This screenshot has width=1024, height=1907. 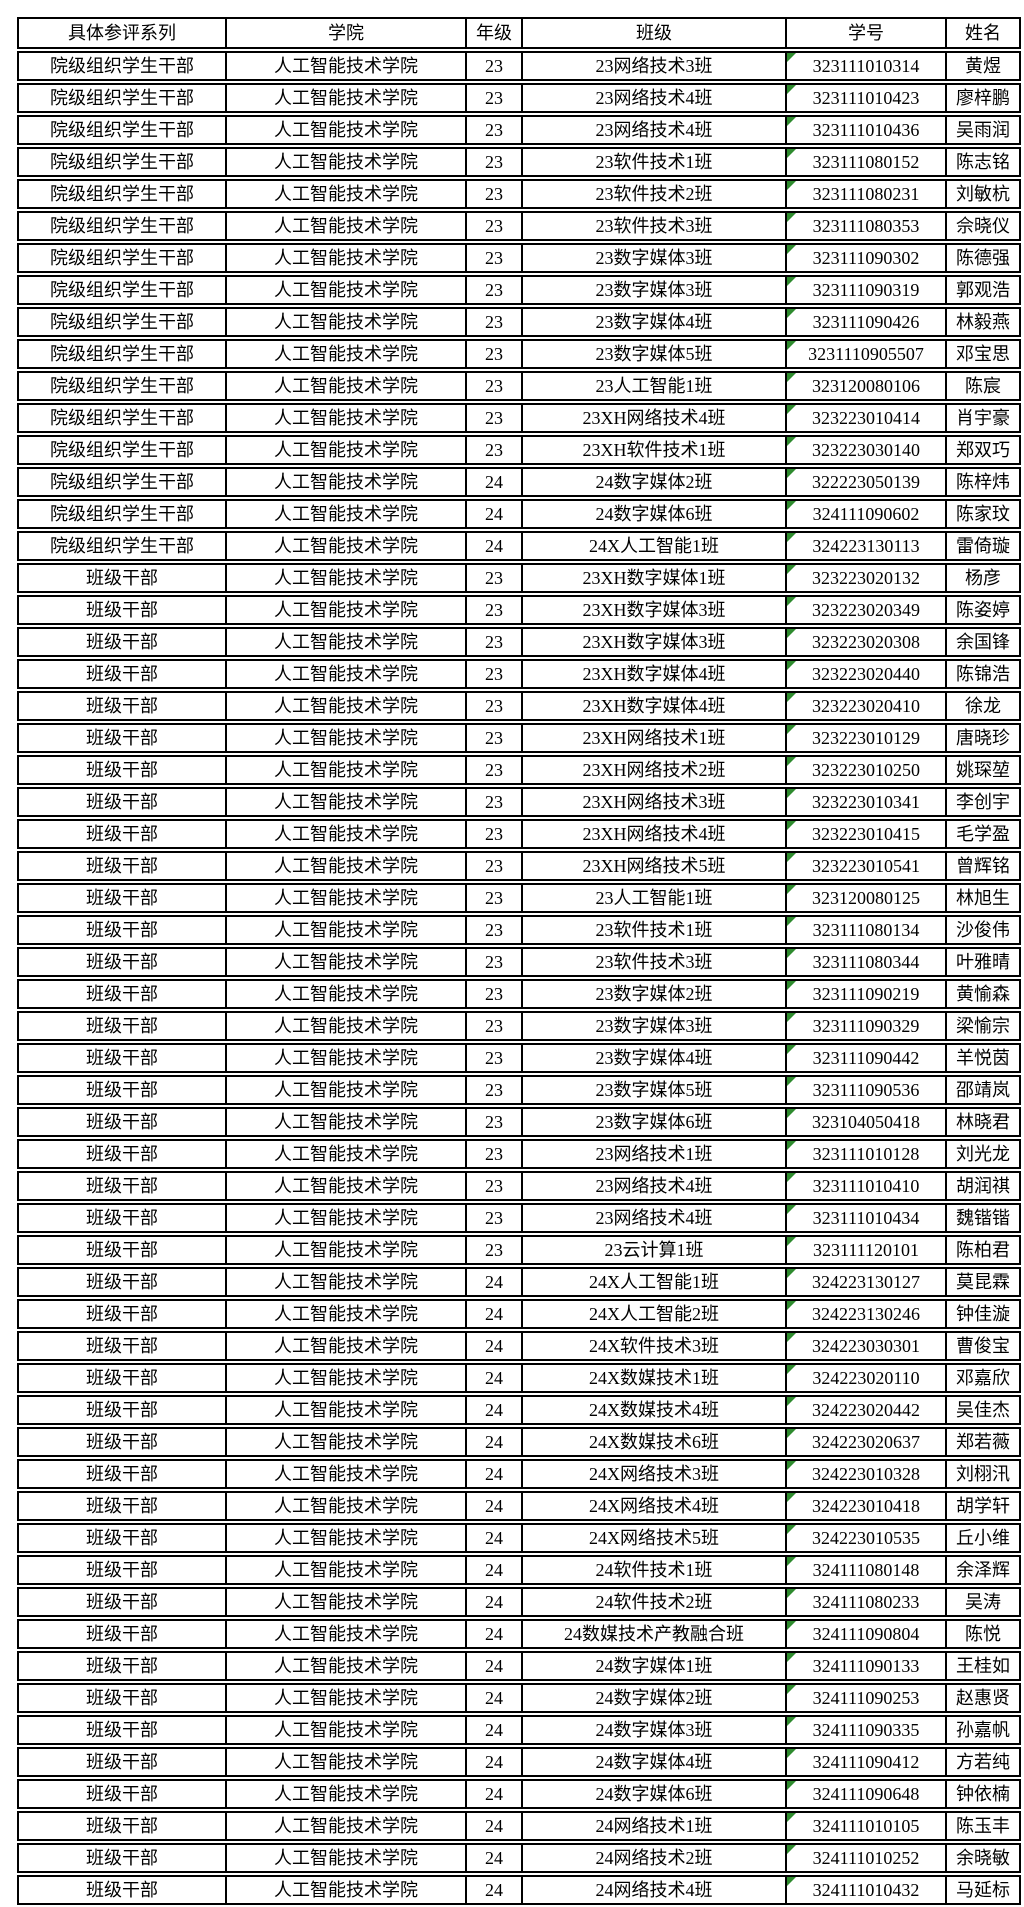 What do you see at coordinates (984, 162) in the screenshot?
I see `name-cell: 陈志铭` at bounding box center [984, 162].